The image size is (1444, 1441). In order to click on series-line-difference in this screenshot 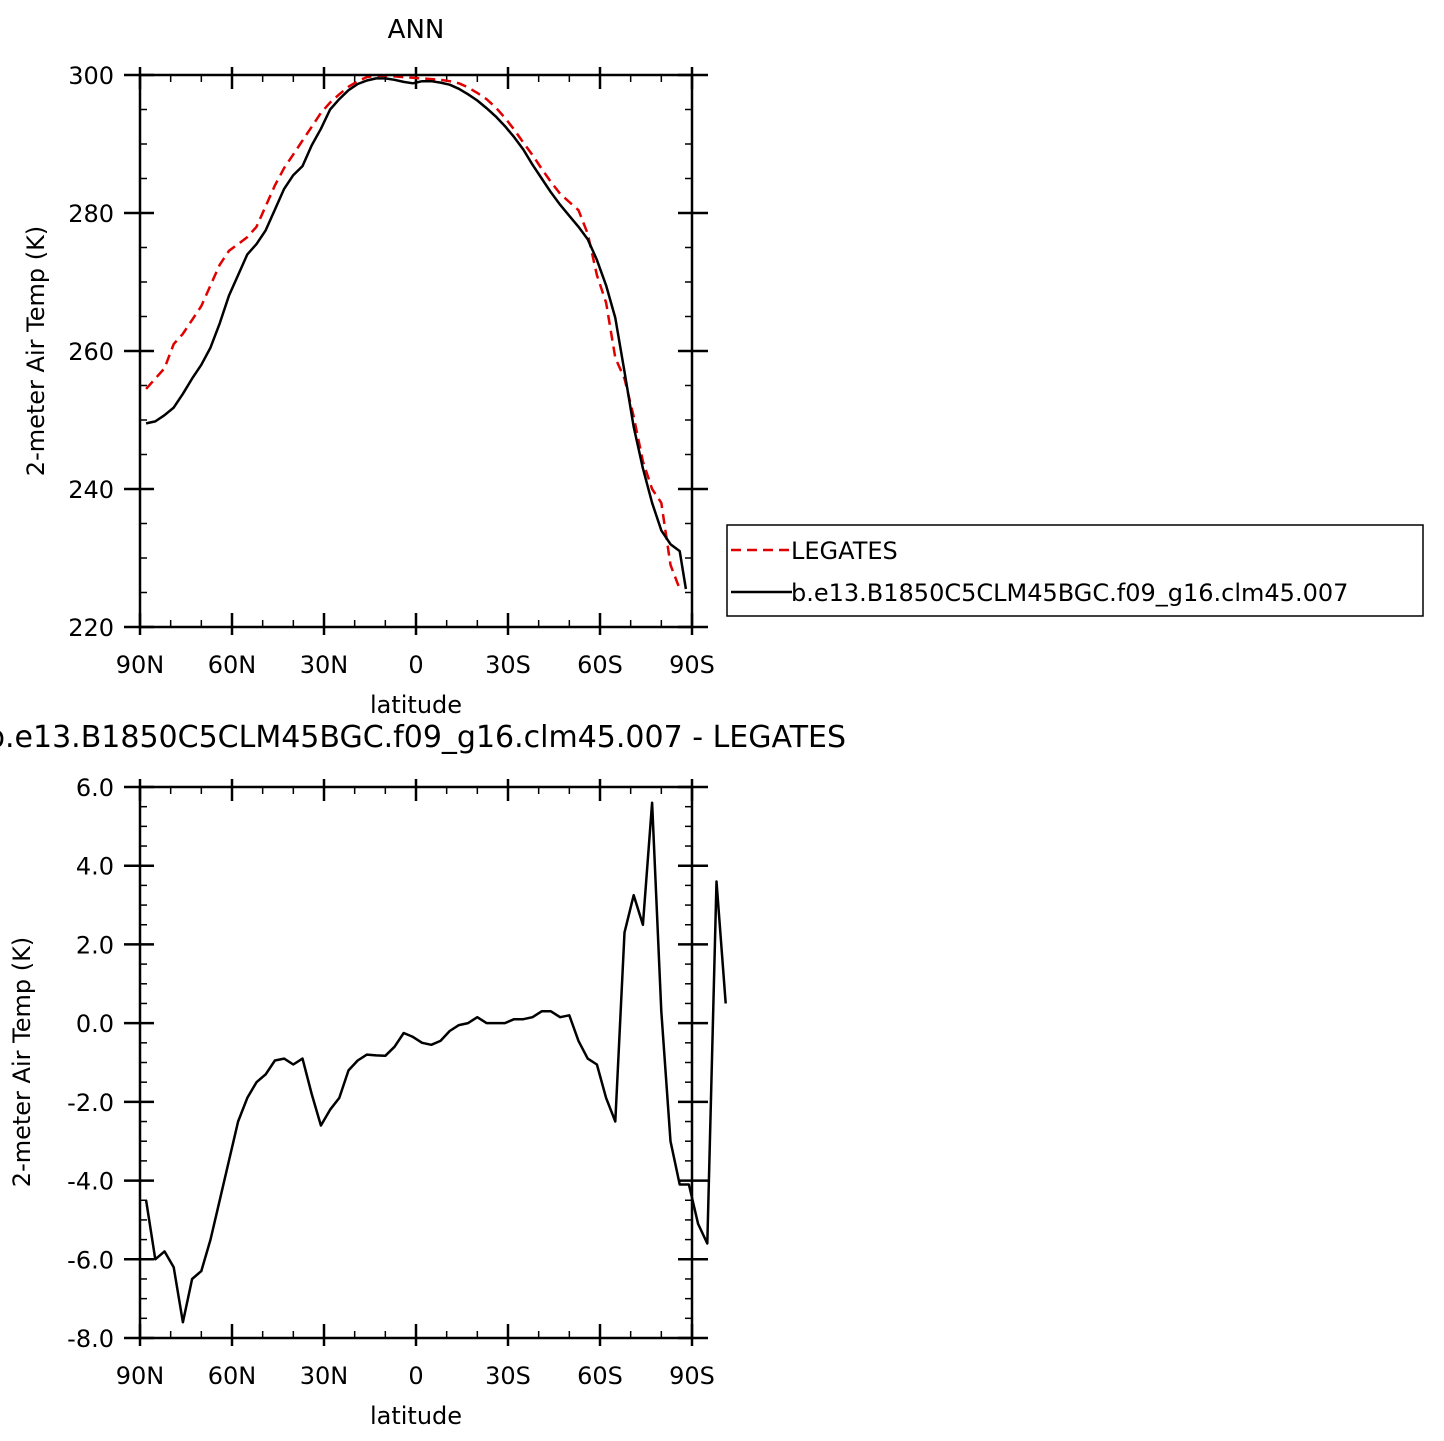, I will do `click(435, 1062)`.